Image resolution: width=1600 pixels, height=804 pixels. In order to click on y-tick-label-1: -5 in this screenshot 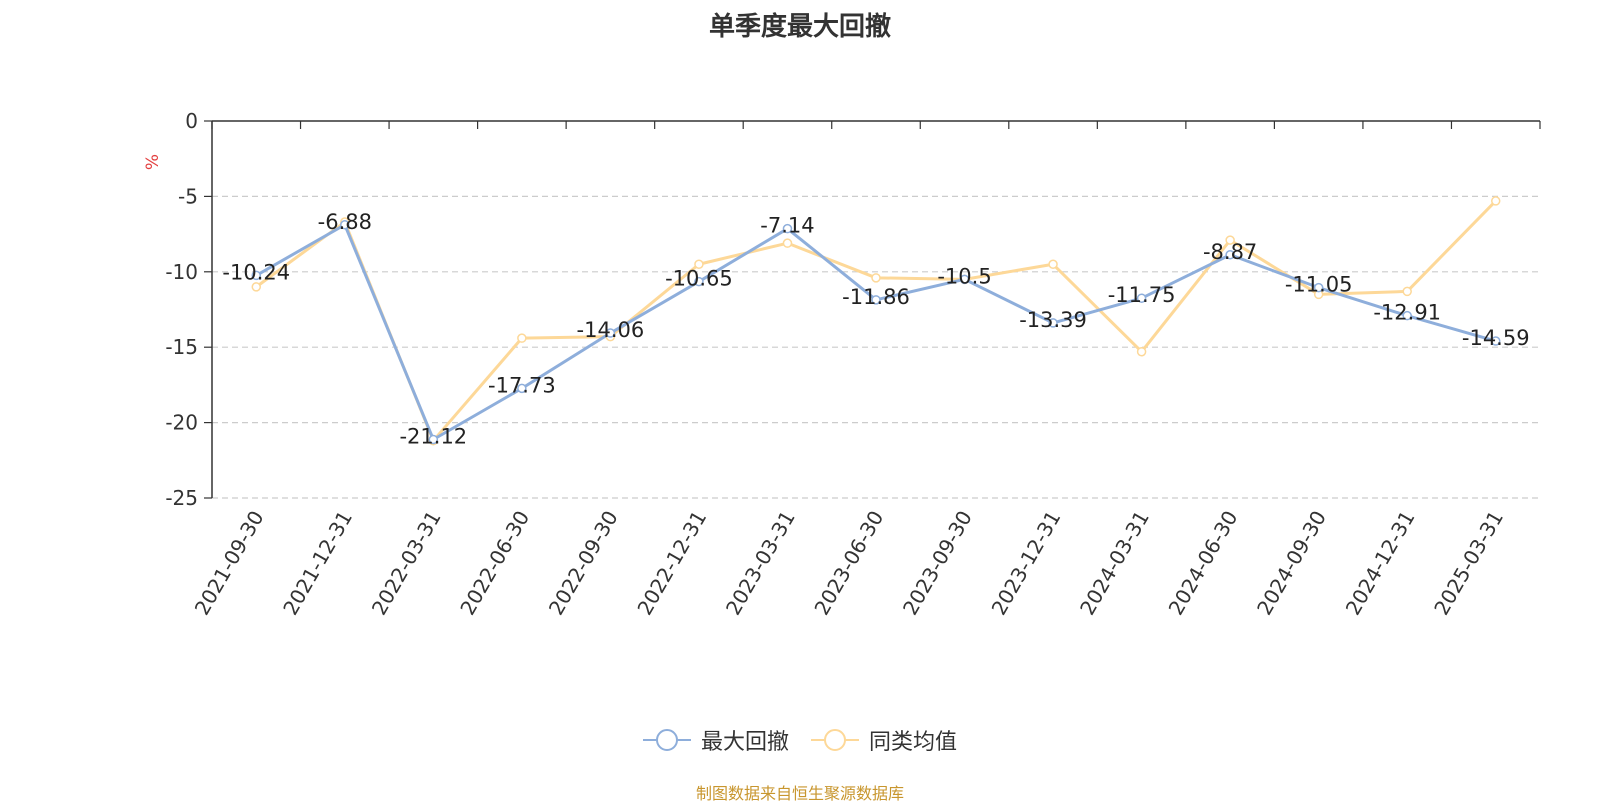, I will do `click(188, 196)`.